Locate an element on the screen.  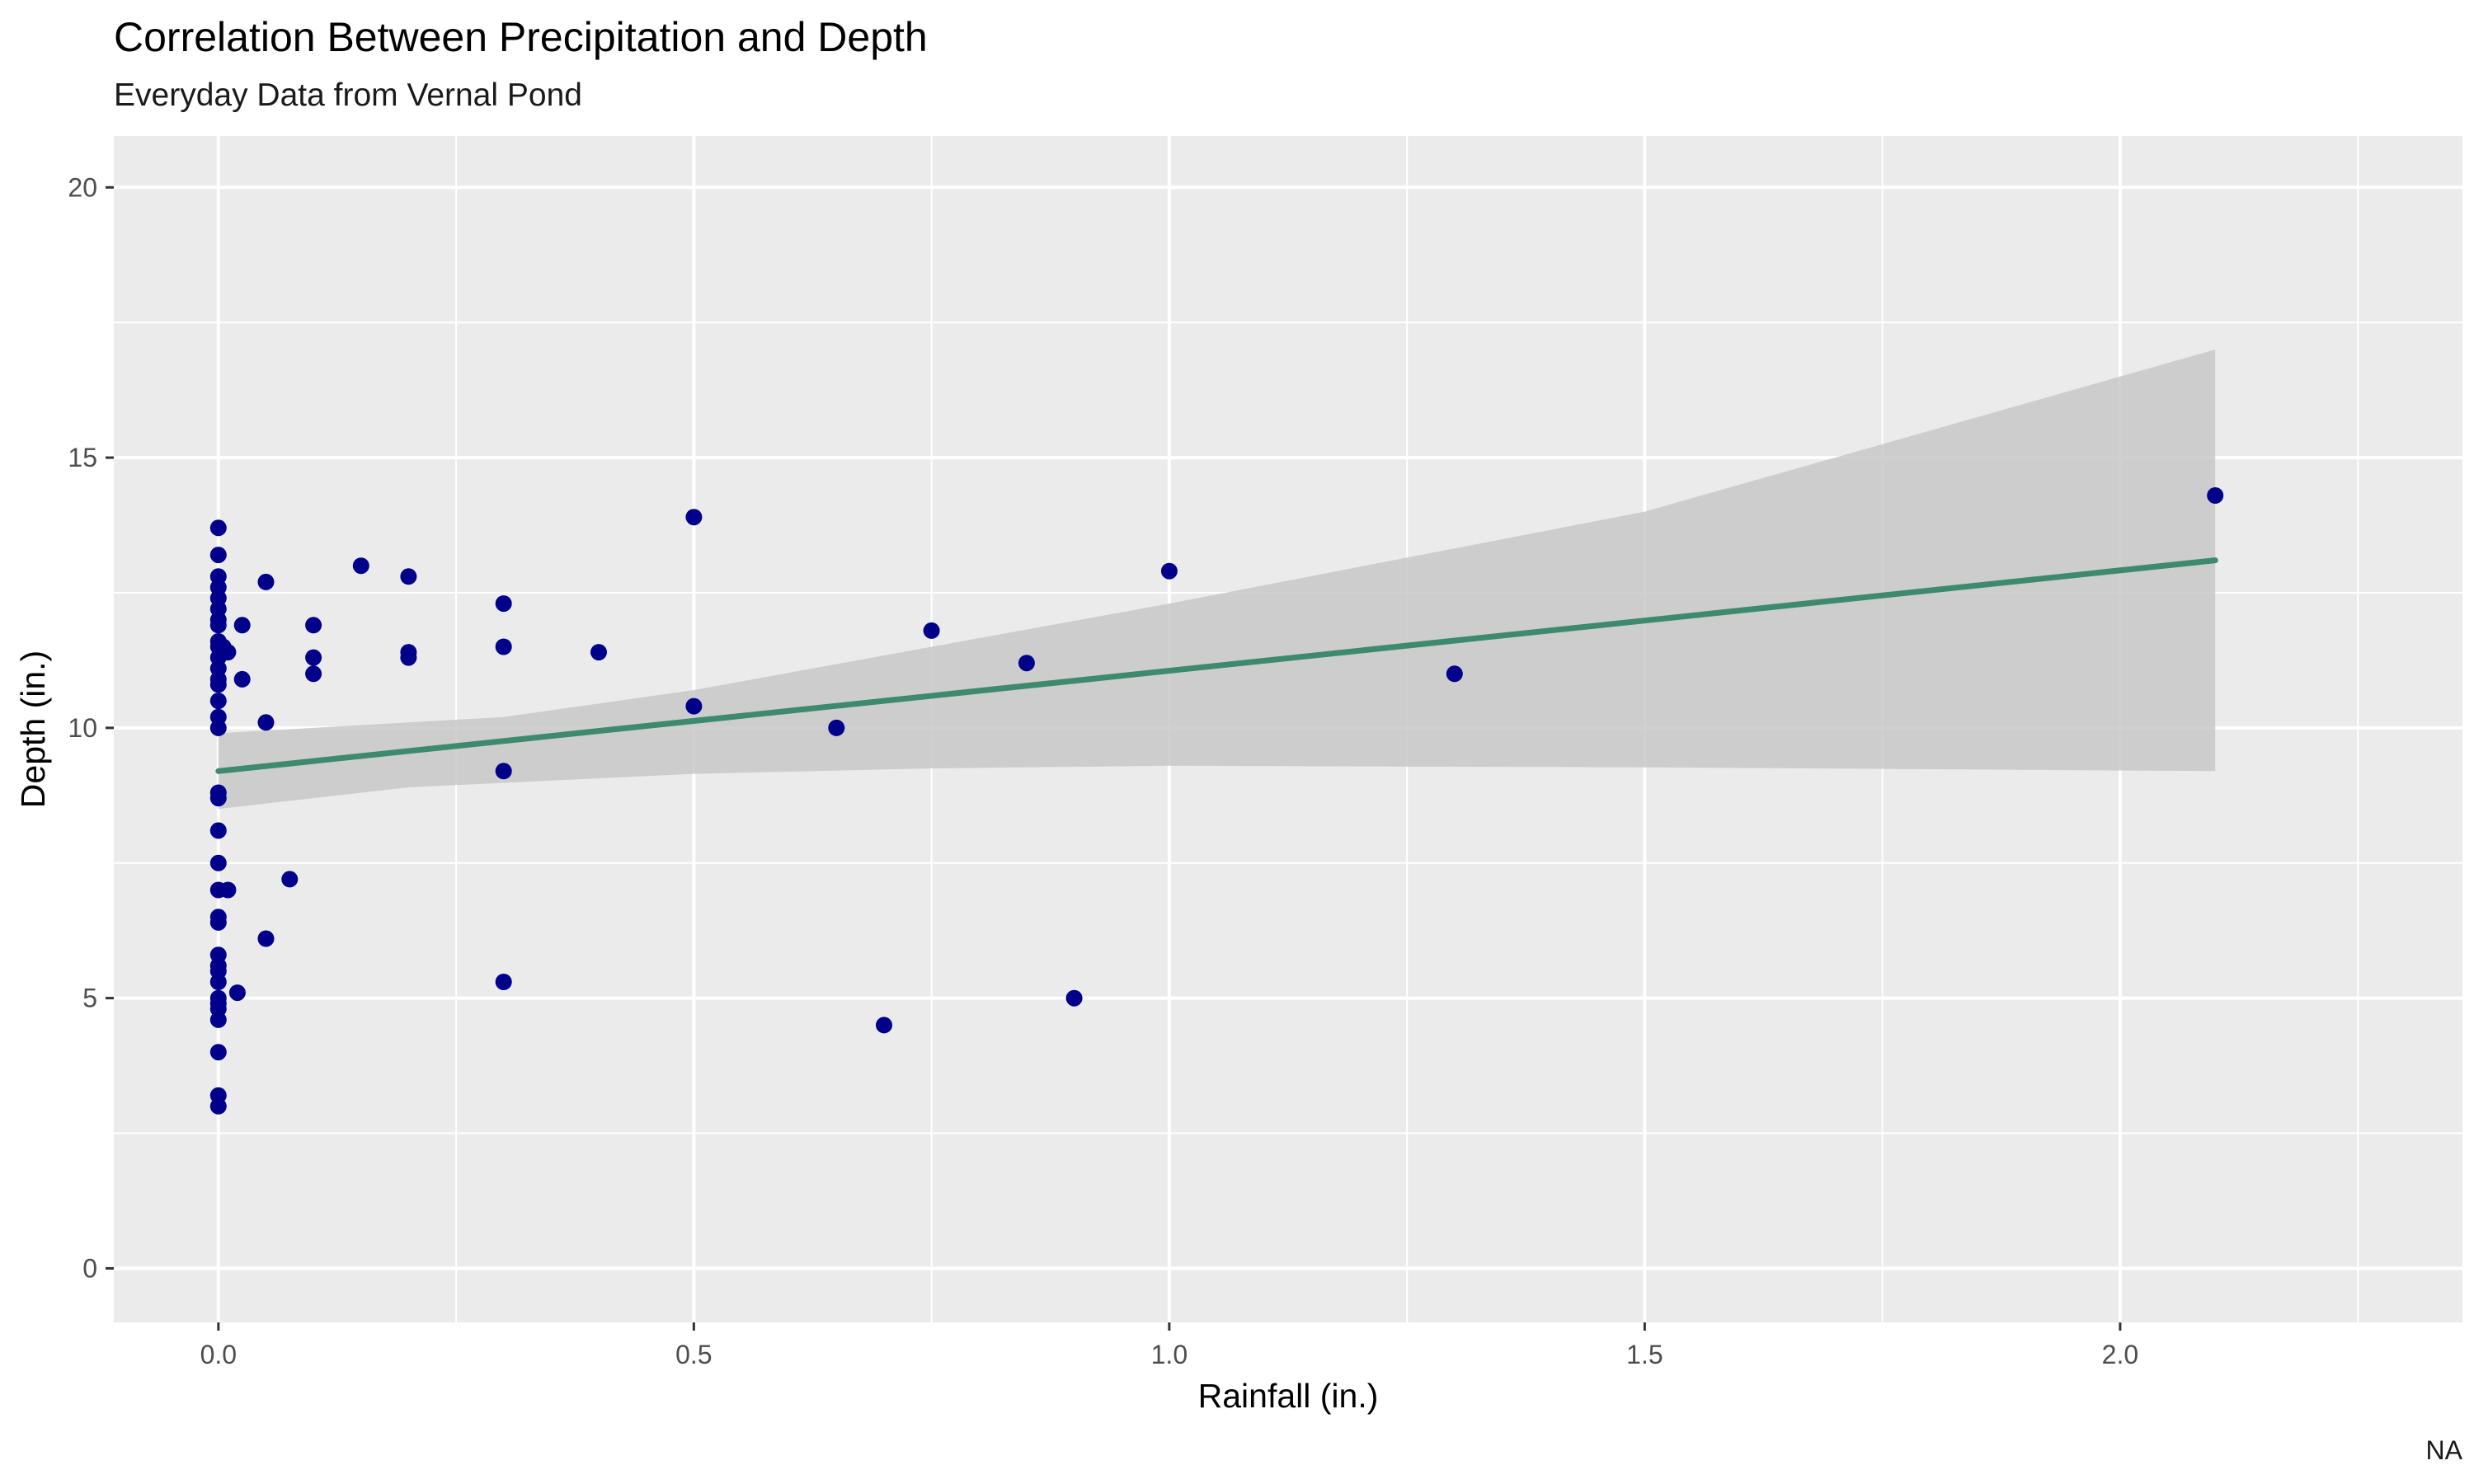
y-tick-label: 10 is located at coordinates (82, 728).